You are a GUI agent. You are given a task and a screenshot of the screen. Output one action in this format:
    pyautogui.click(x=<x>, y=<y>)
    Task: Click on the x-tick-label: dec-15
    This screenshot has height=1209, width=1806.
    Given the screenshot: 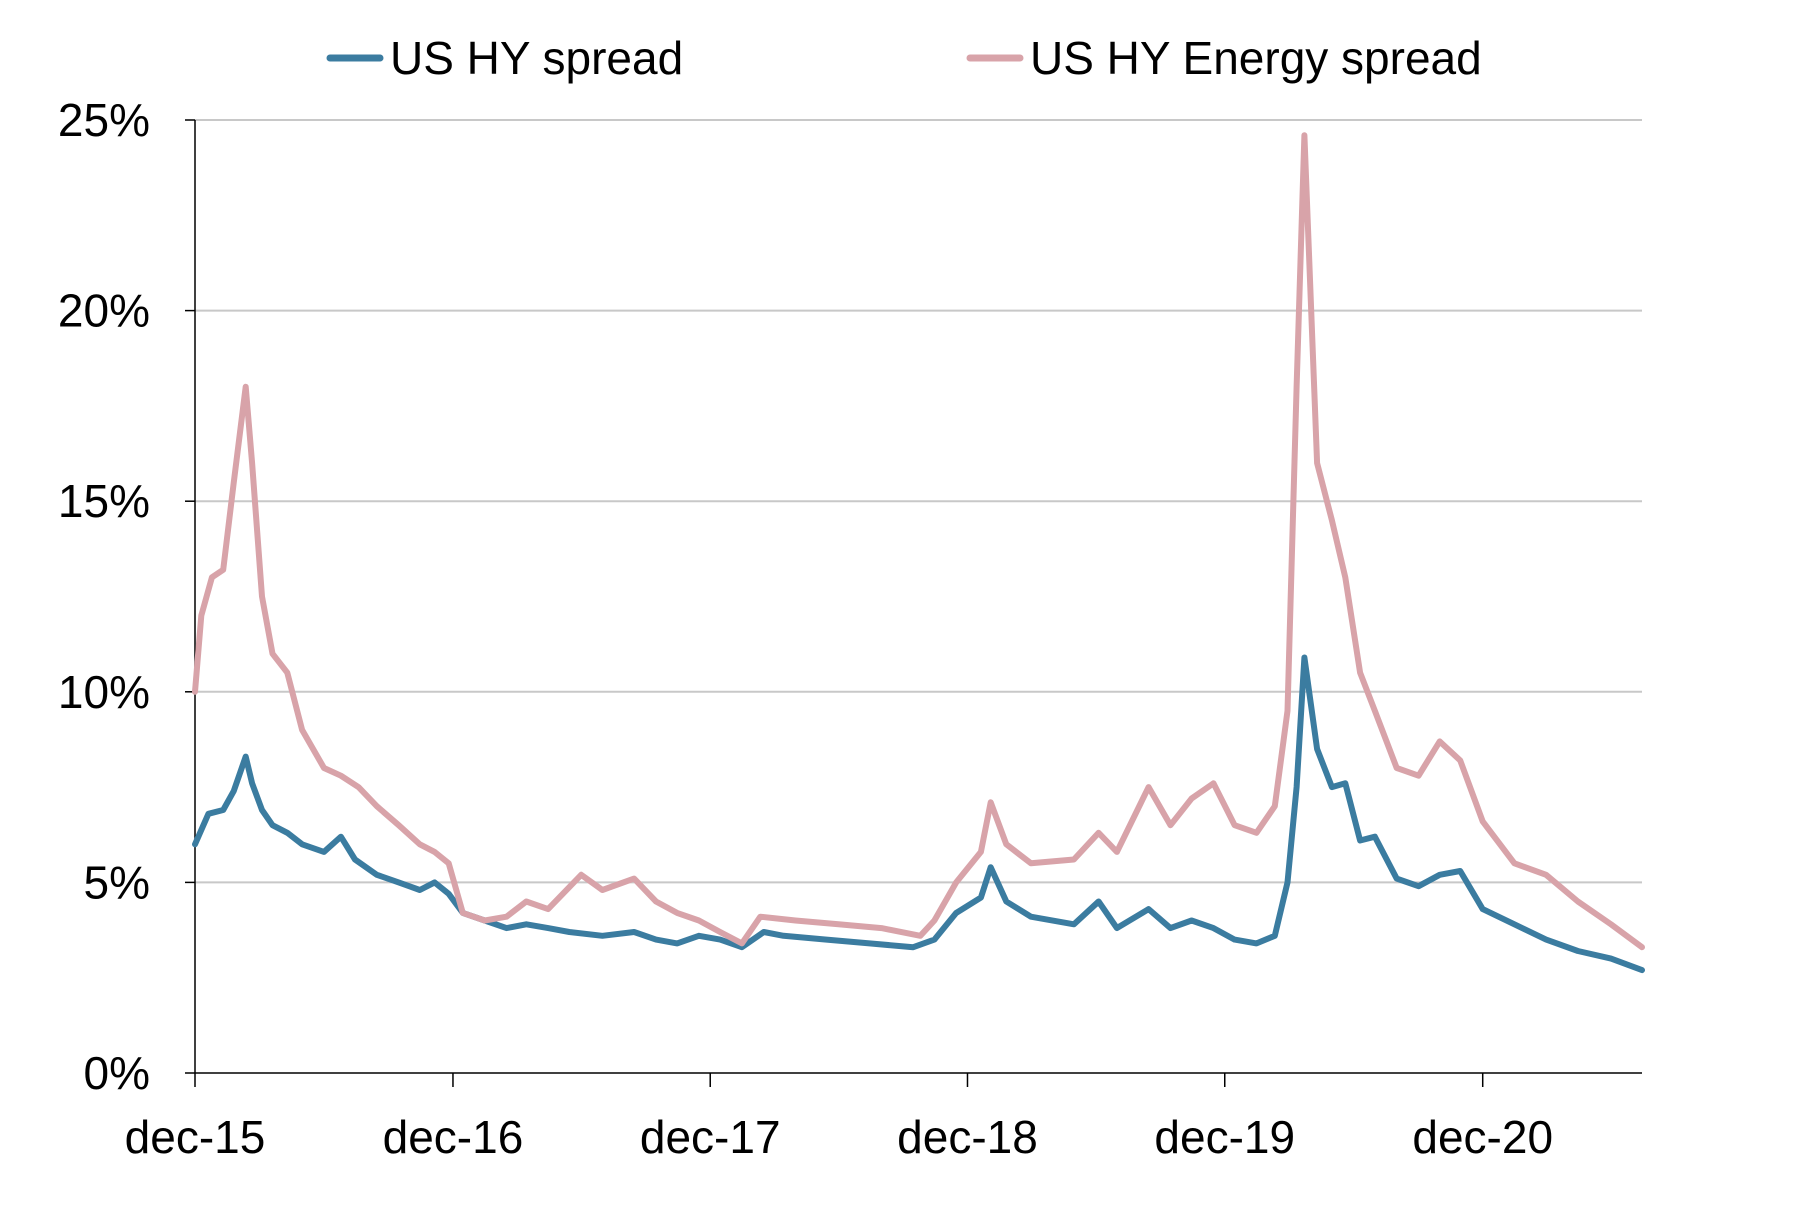 What is the action you would take?
    pyautogui.click(x=195, y=1137)
    